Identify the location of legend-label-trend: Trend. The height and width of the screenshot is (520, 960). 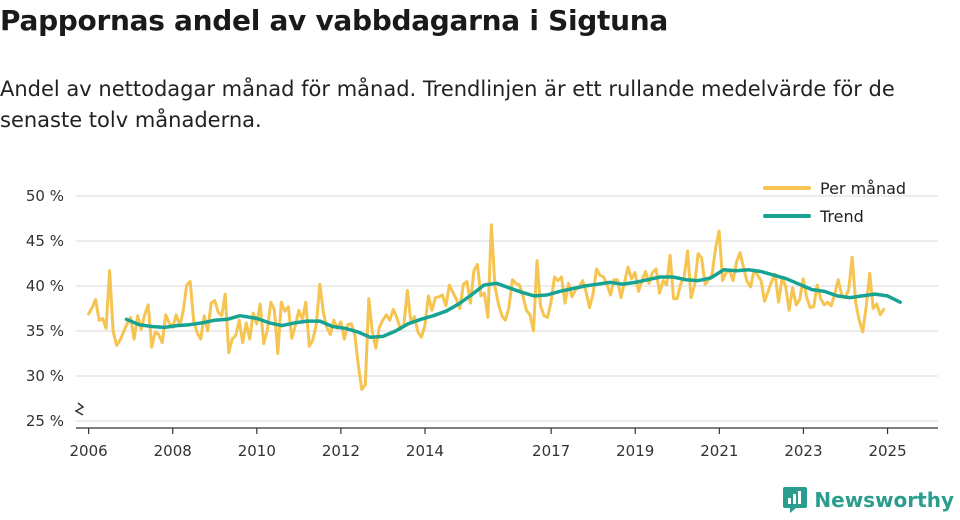
(841, 216).